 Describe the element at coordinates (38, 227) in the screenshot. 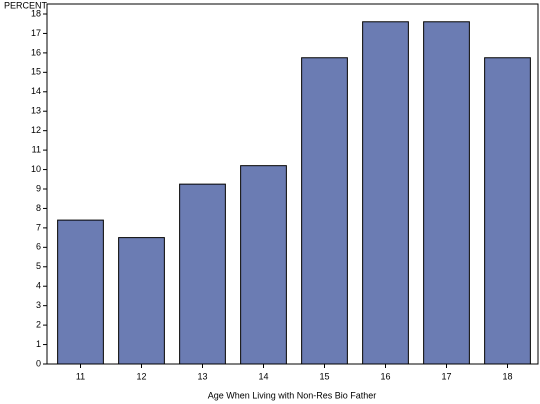

I see `y-tick-label: 7` at that location.